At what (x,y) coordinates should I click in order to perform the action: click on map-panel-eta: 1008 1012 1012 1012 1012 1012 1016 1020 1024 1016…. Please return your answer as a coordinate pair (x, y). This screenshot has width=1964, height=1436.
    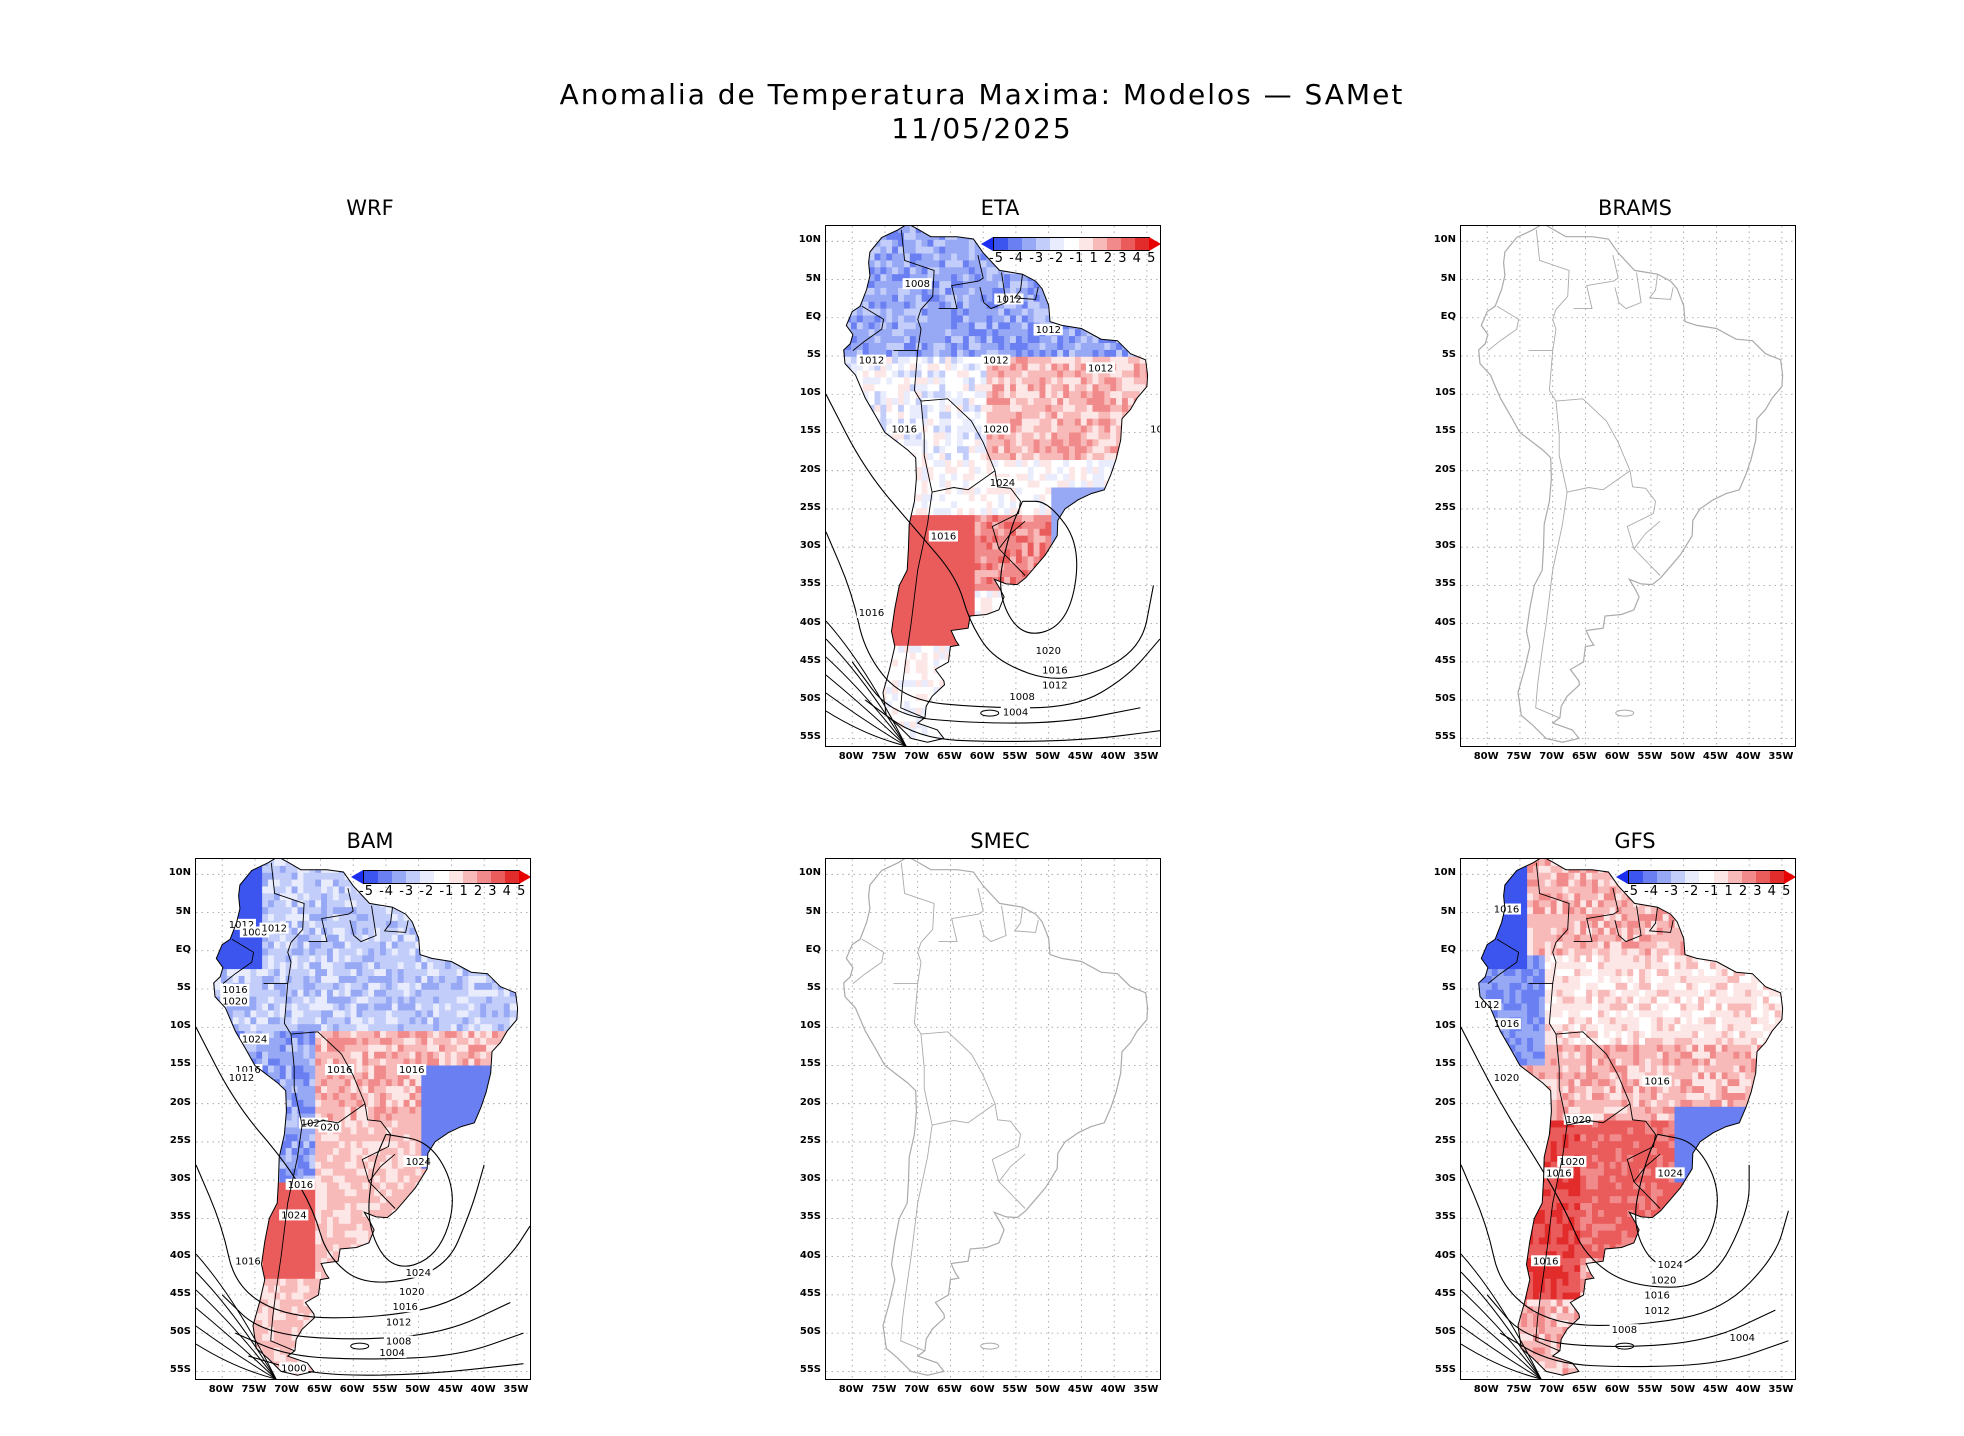
    Looking at the image, I should click on (993, 486).